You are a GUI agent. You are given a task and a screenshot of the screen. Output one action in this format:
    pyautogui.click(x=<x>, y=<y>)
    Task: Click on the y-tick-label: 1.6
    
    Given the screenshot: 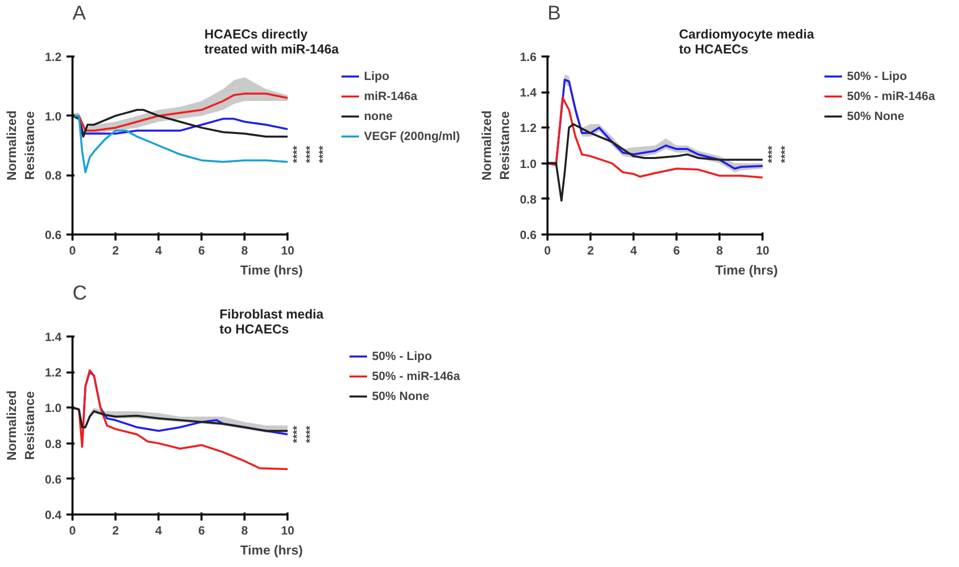 What is the action you would take?
    pyautogui.click(x=528, y=57)
    